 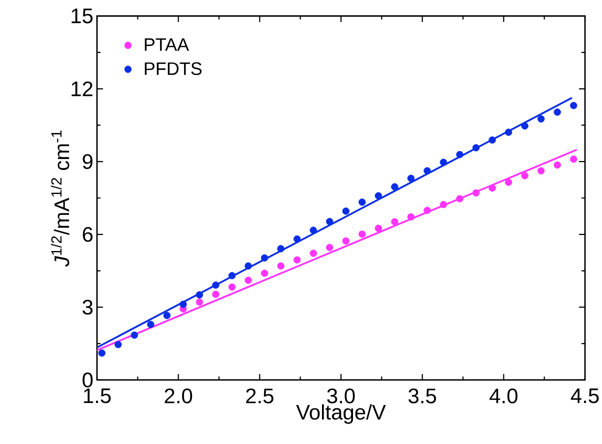 I want to click on y-axis-title: J$^{1/2}$/mA$^{1/2}$ cm$^{-1}$, so click(x=60, y=198).